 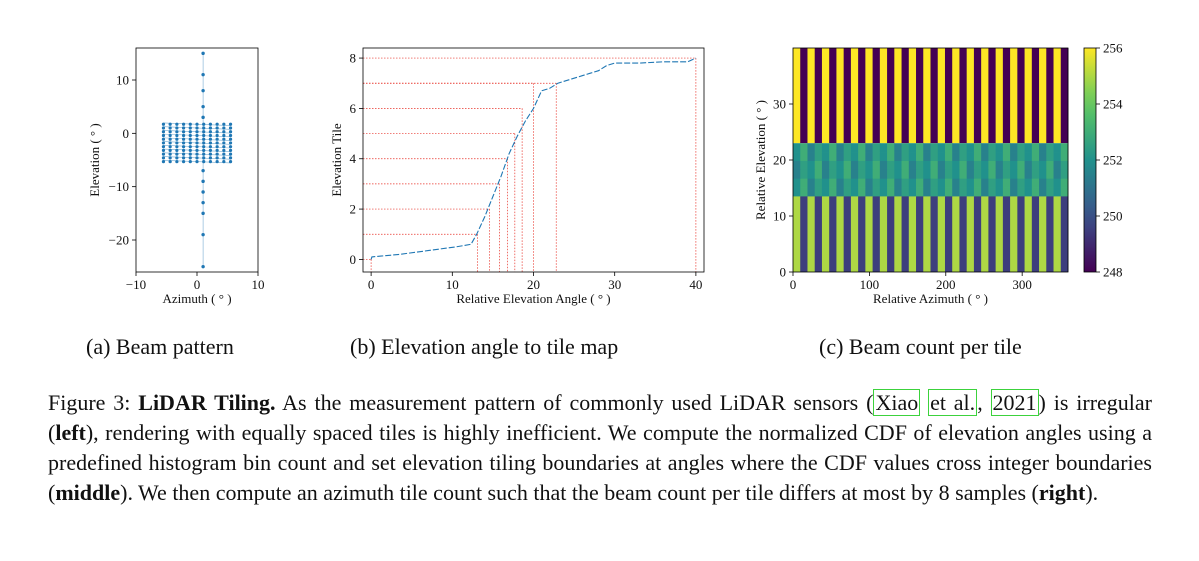 What do you see at coordinates (1113, 272) in the screenshot?
I see `colorbar-tick-label: 248` at bounding box center [1113, 272].